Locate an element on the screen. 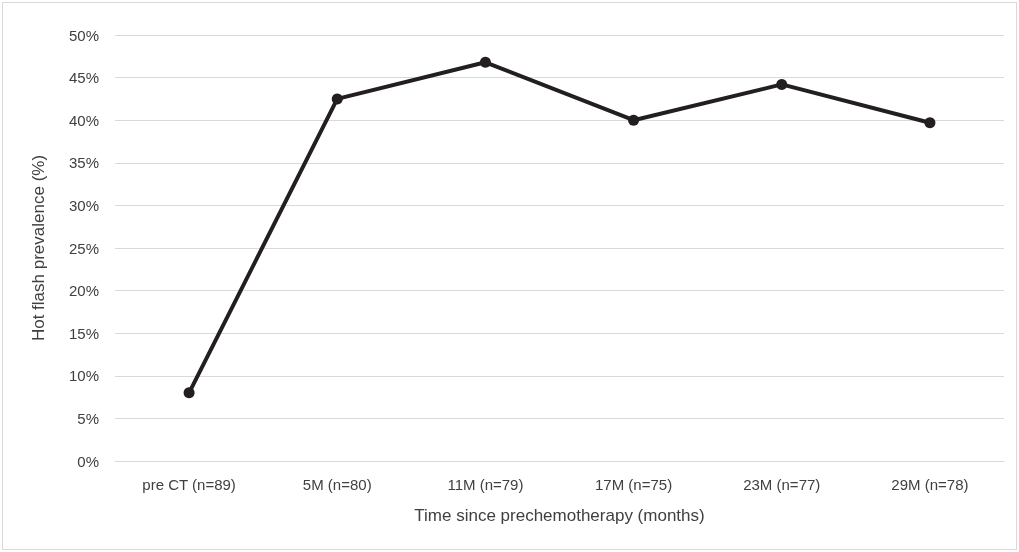 Image resolution: width=1019 pixels, height=552 pixels. x-tick-label: pre CT (n=89) is located at coordinates (189, 484).